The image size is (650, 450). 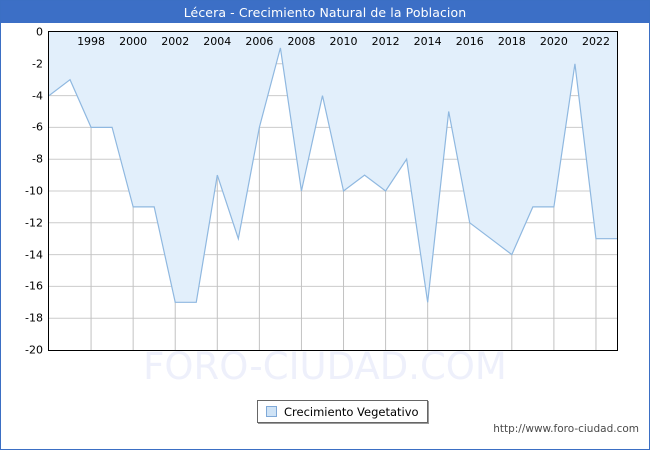 I want to click on watermark-text: FORO-CIUDAD.COM, so click(x=325, y=366).